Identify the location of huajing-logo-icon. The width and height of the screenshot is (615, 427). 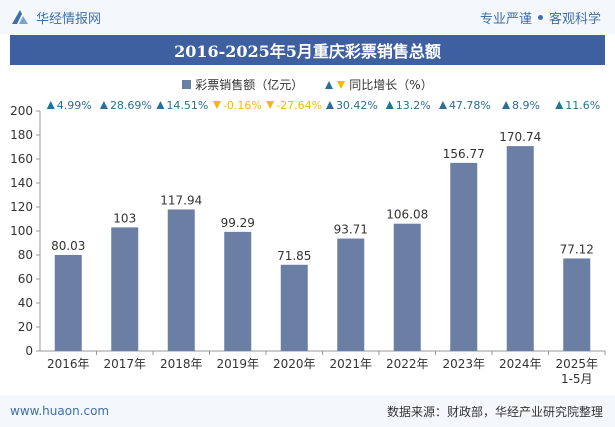
(20, 17).